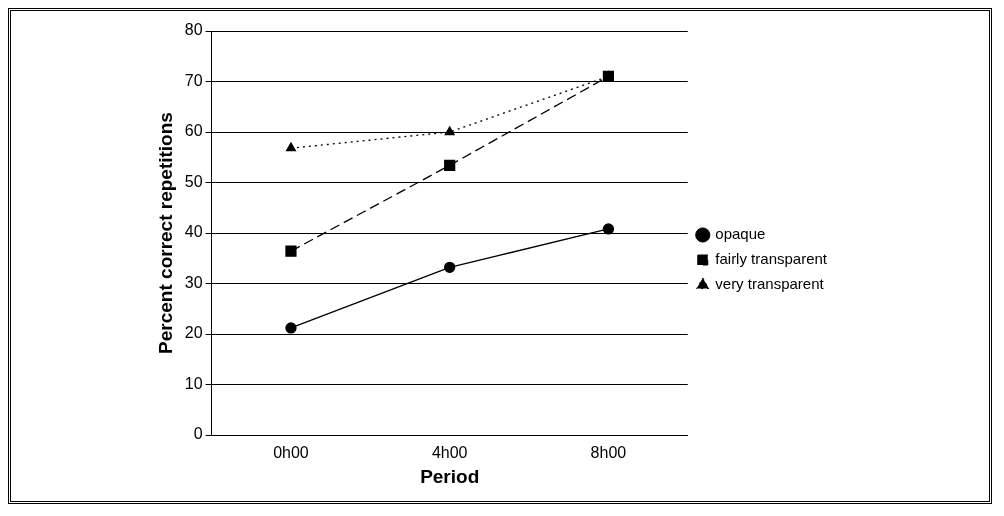 The height and width of the screenshot is (516, 1004). What do you see at coordinates (165, 233) in the screenshot?
I see `y-axis-title: Percent correct repetitions` at bounding box center [165, 233].